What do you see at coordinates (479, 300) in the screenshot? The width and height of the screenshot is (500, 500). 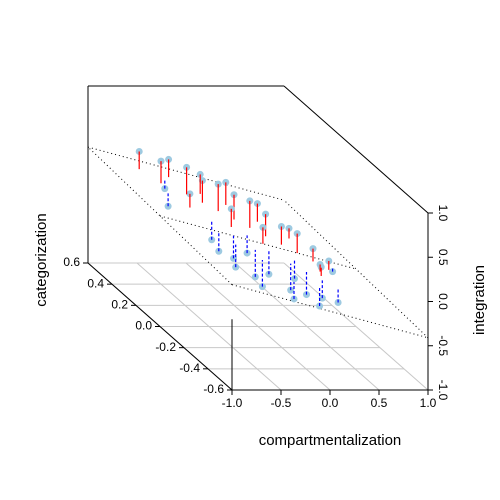 I see `z-axis-label: integration` at bounding box center [479, 300].